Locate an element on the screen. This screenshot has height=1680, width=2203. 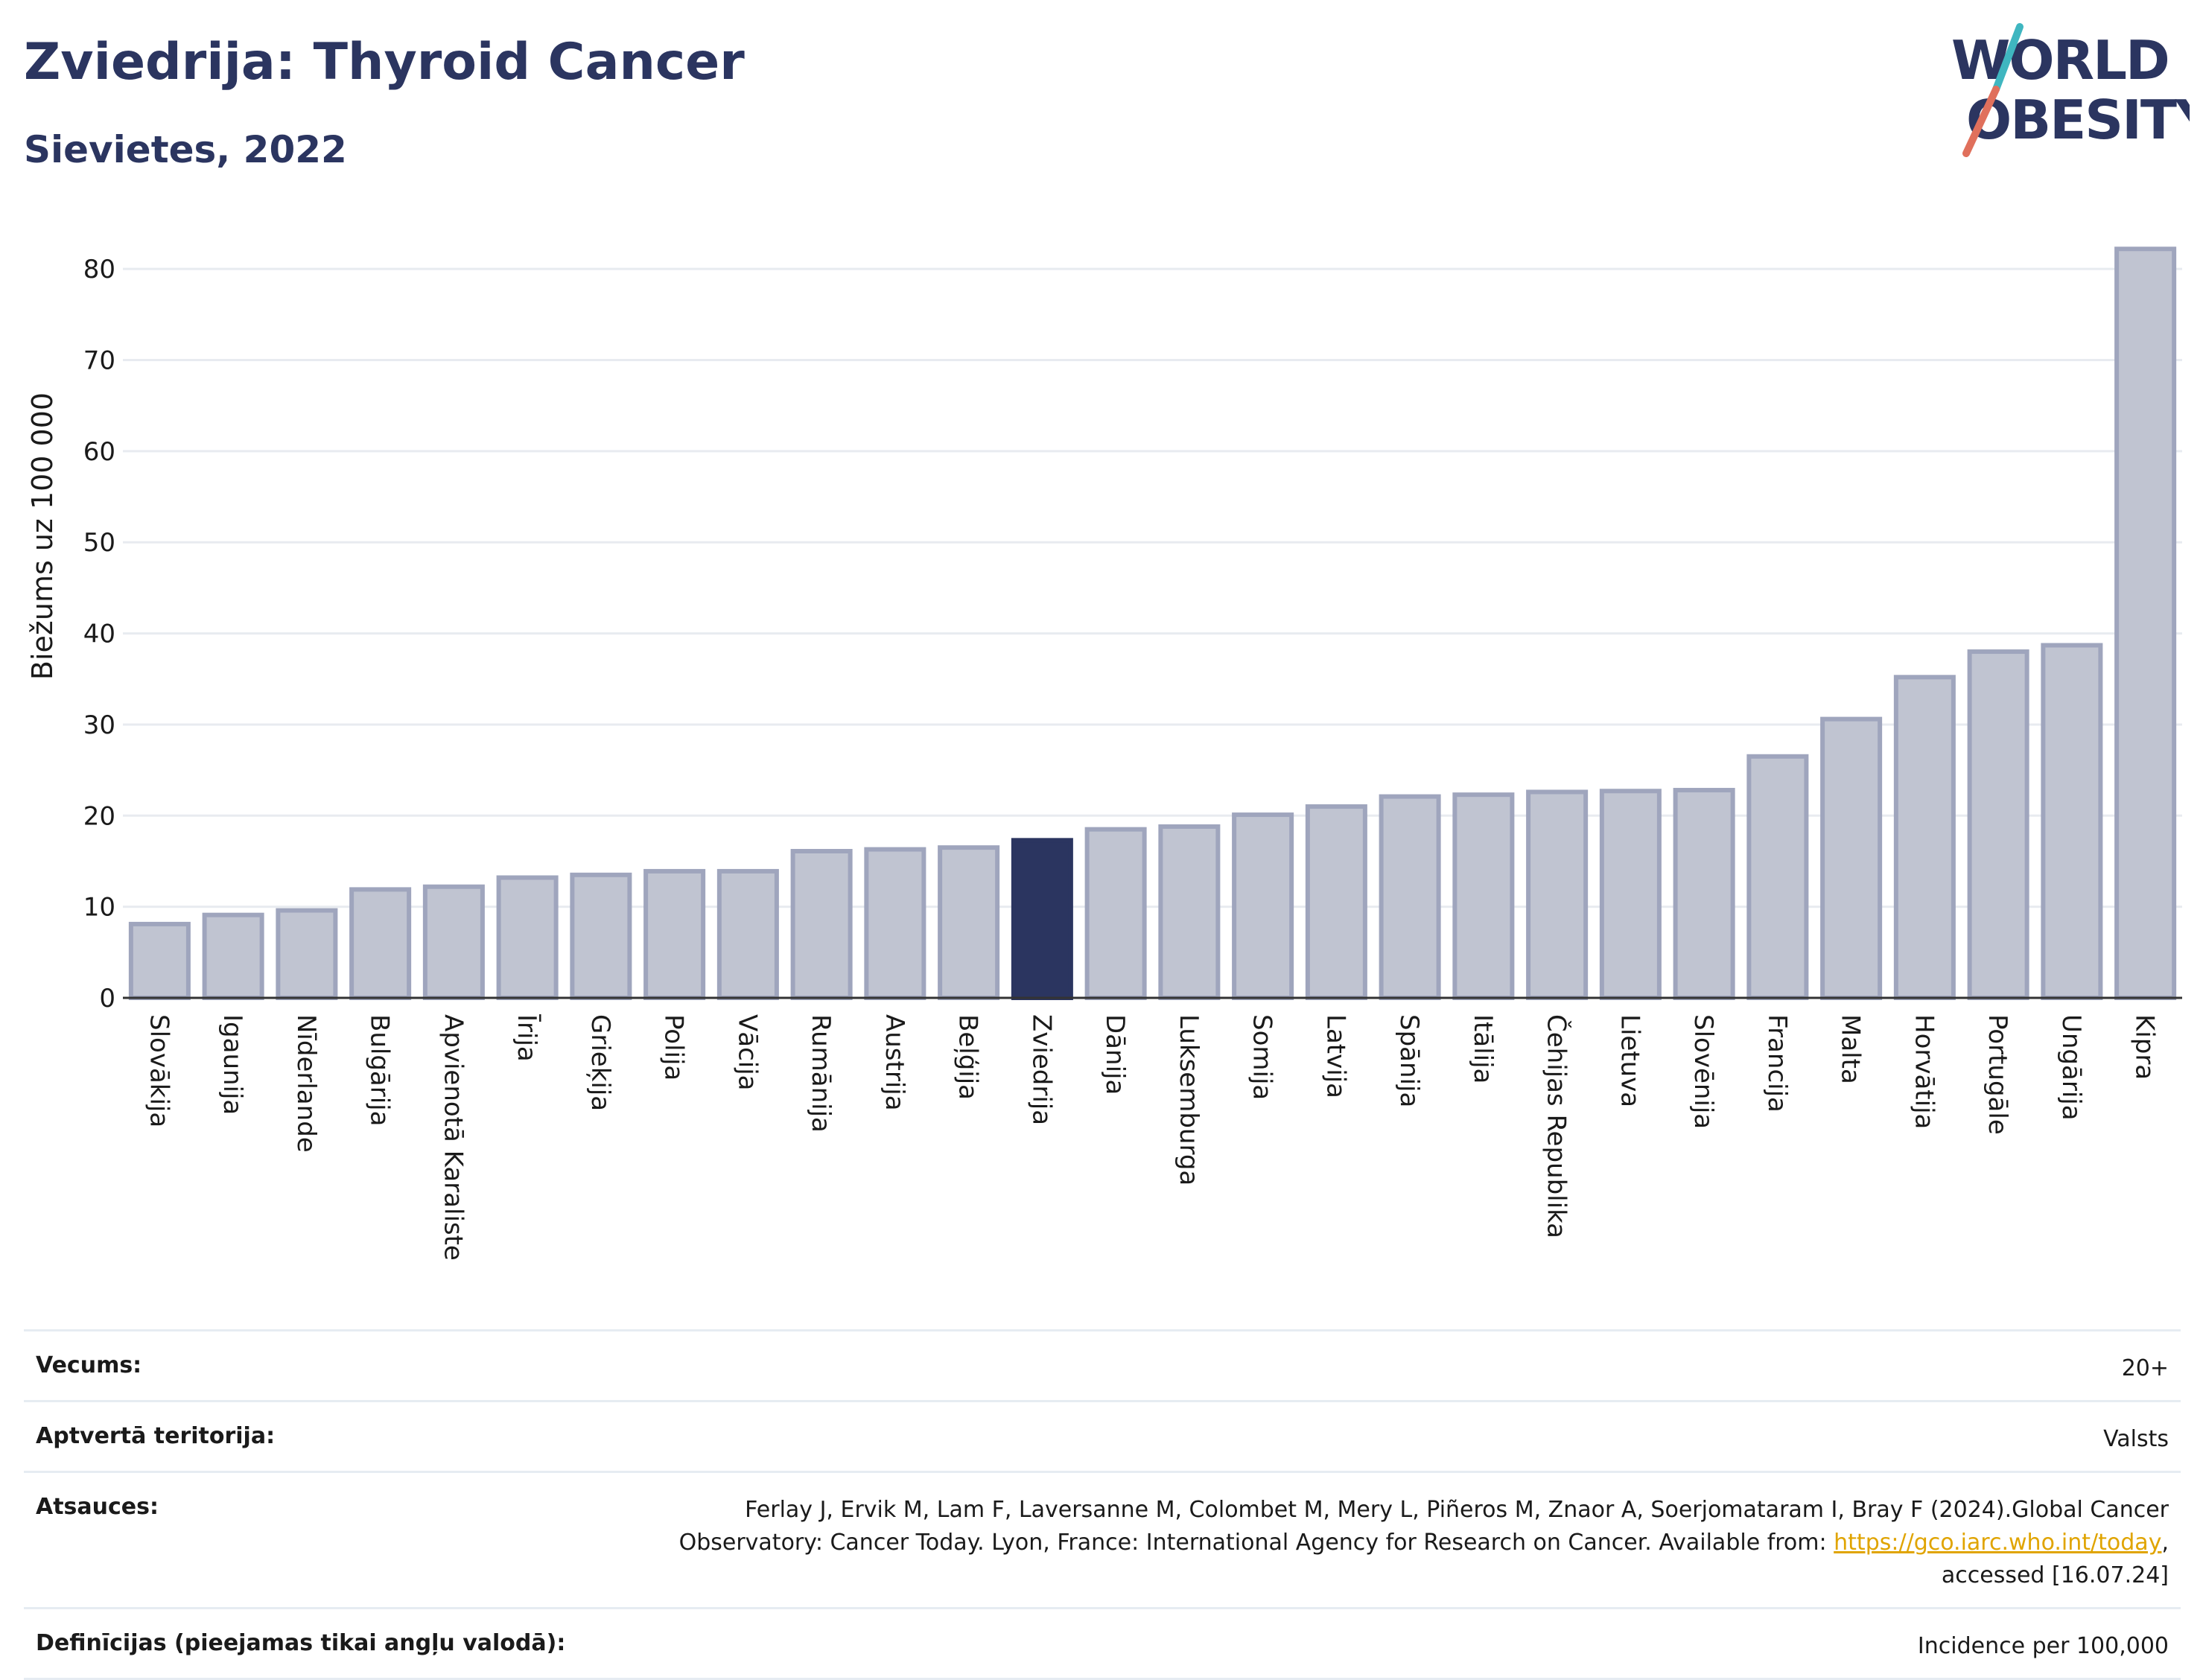
x-tick-label: Čehijas Republika is located at coordinates (1557, 1126).